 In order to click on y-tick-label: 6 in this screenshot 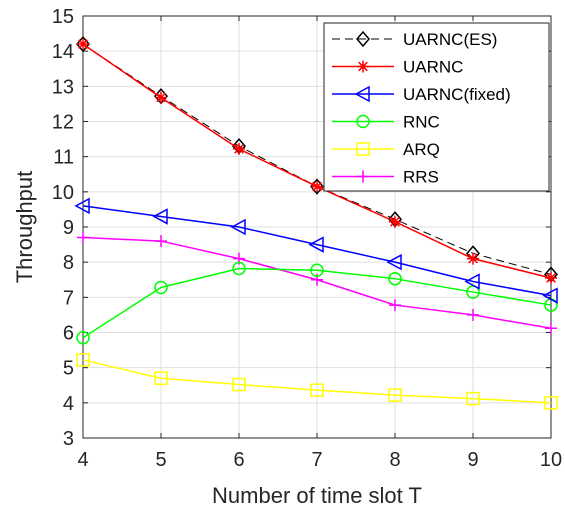, I will do `click(68, 334)`.